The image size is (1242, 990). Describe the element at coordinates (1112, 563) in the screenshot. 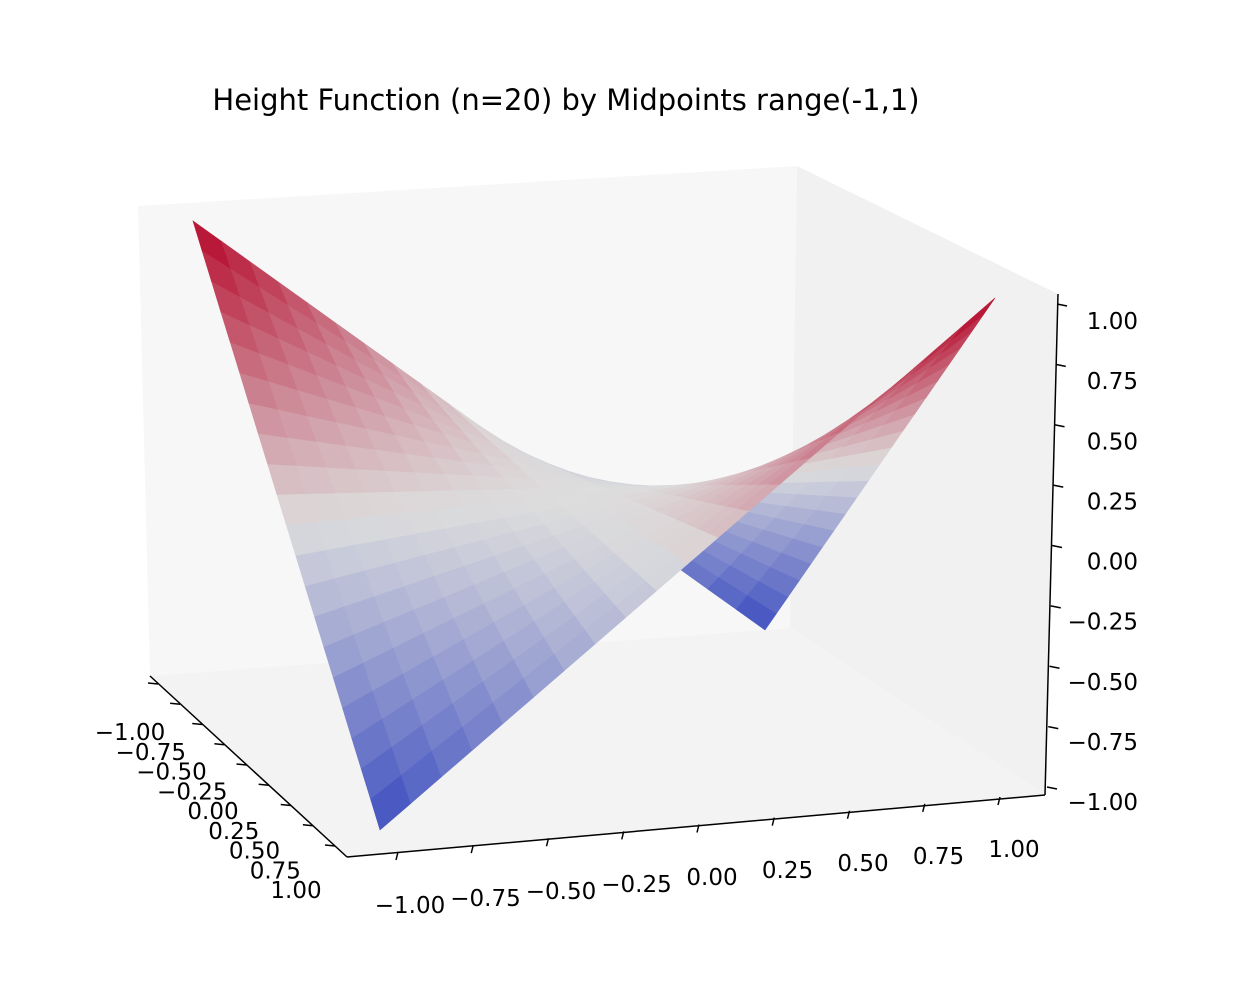

I see `z-tick-label: 0.00` at that location.